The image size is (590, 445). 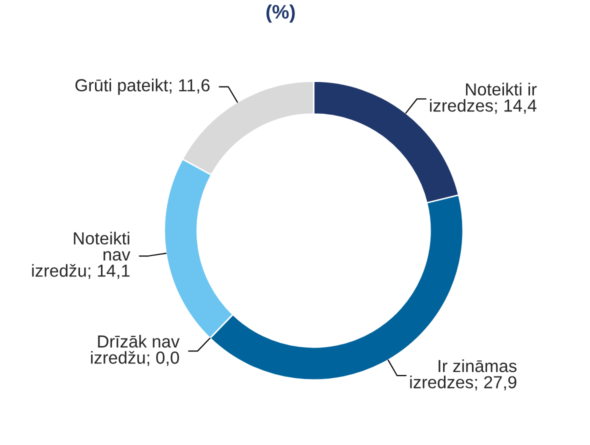 What do you see at coordinates (280, 13) in the screenshot?
I see `chart-title: (%)` at bounding box center [280, 13].